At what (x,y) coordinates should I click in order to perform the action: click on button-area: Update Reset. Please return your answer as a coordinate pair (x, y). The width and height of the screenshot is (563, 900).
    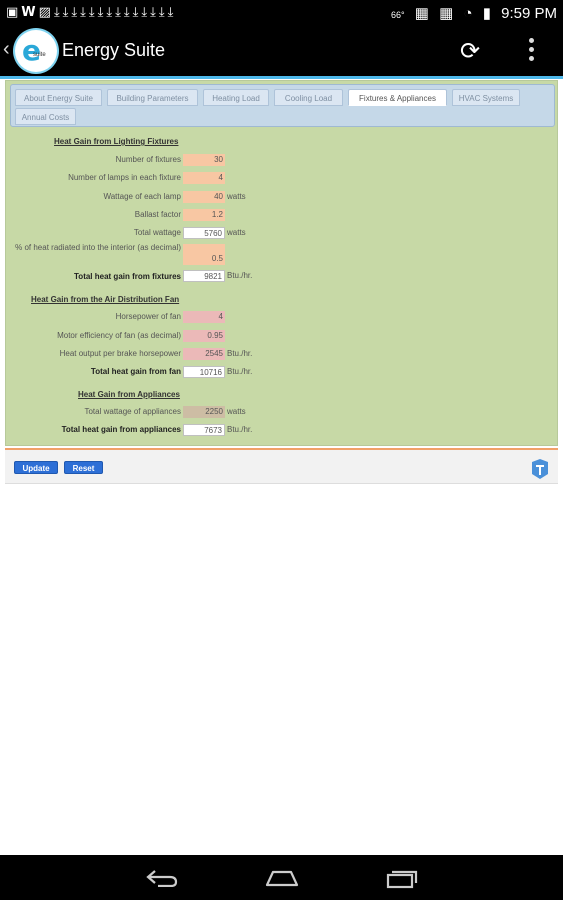
    Looking at the image, I should click on (281, 467).